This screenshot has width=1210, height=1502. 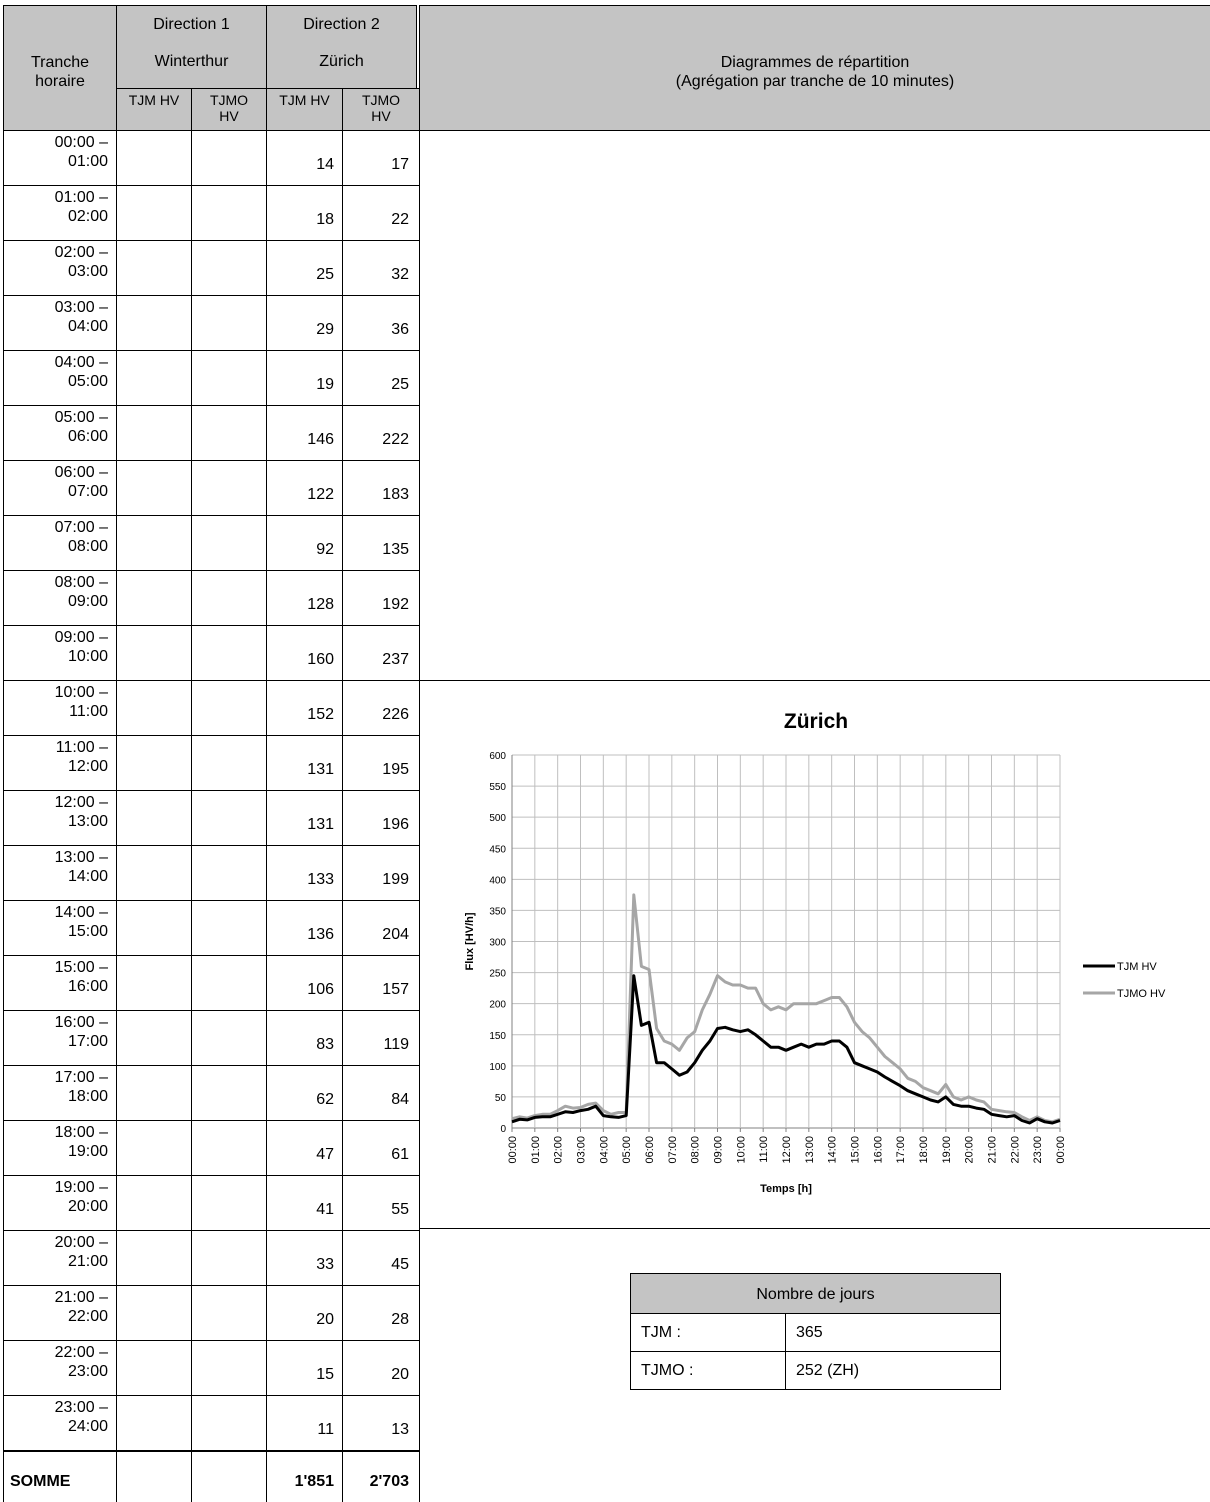 I want to click on y-tick-label: 200, so click(x=497, y=1005).